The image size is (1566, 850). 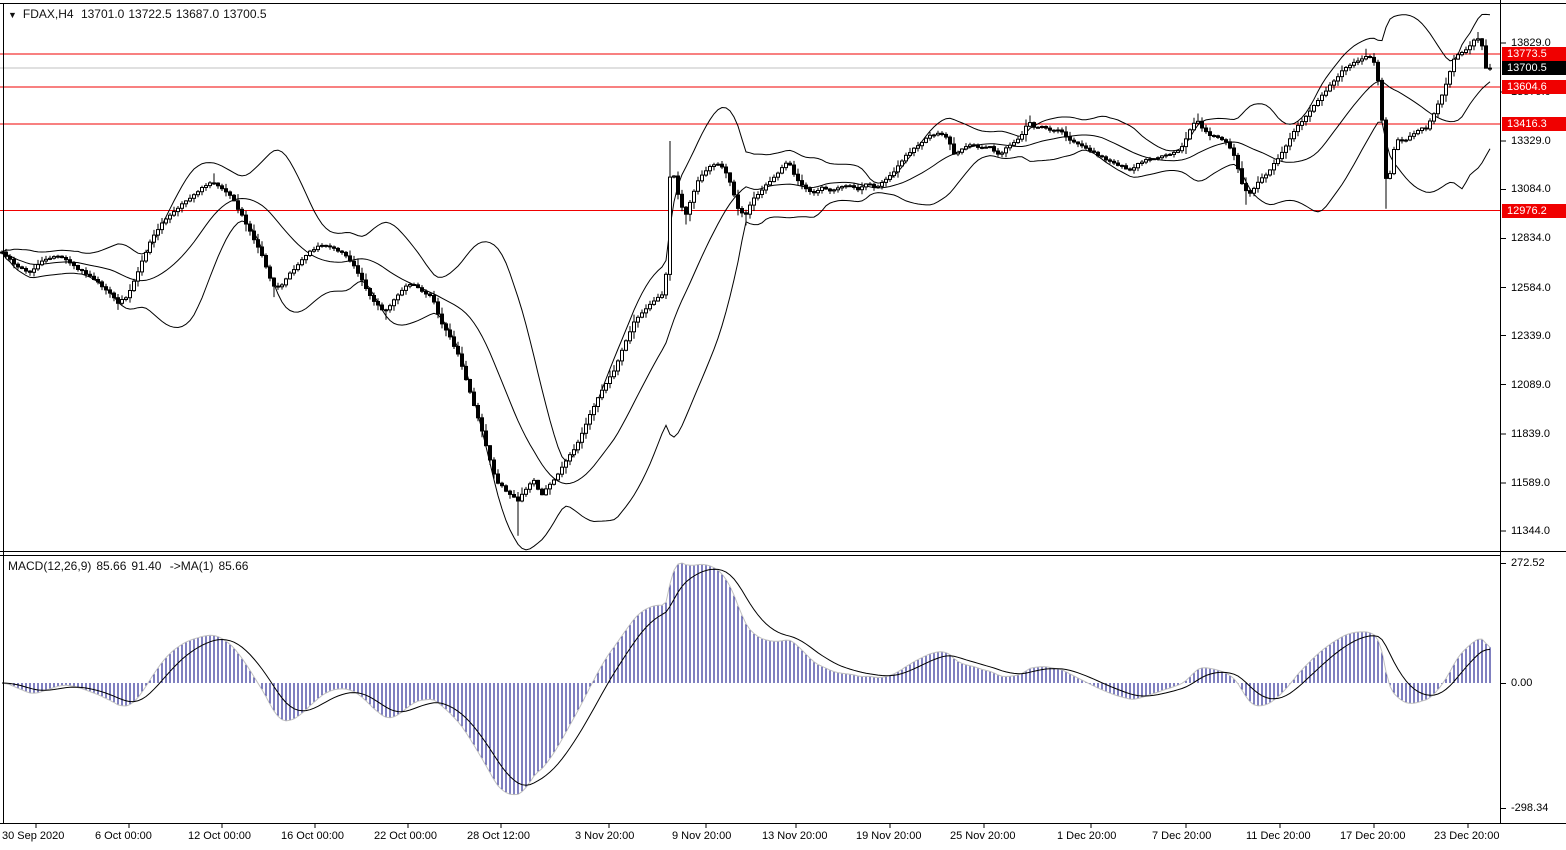 What do you see at coordinates (233, 566) in the screenshot?
I see `macd-ma-value: 85.66` at bounding box center [233, 566].